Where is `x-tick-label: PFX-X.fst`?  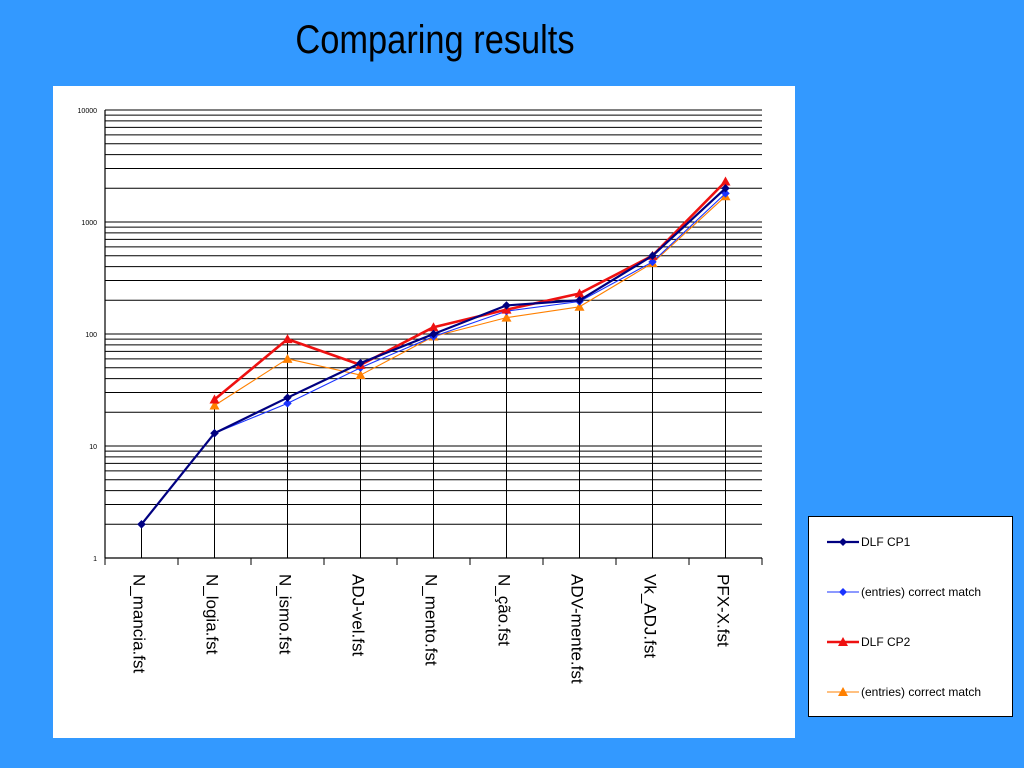 x-tick-label: PFX-X.fst is located at coordinates (723, 610).